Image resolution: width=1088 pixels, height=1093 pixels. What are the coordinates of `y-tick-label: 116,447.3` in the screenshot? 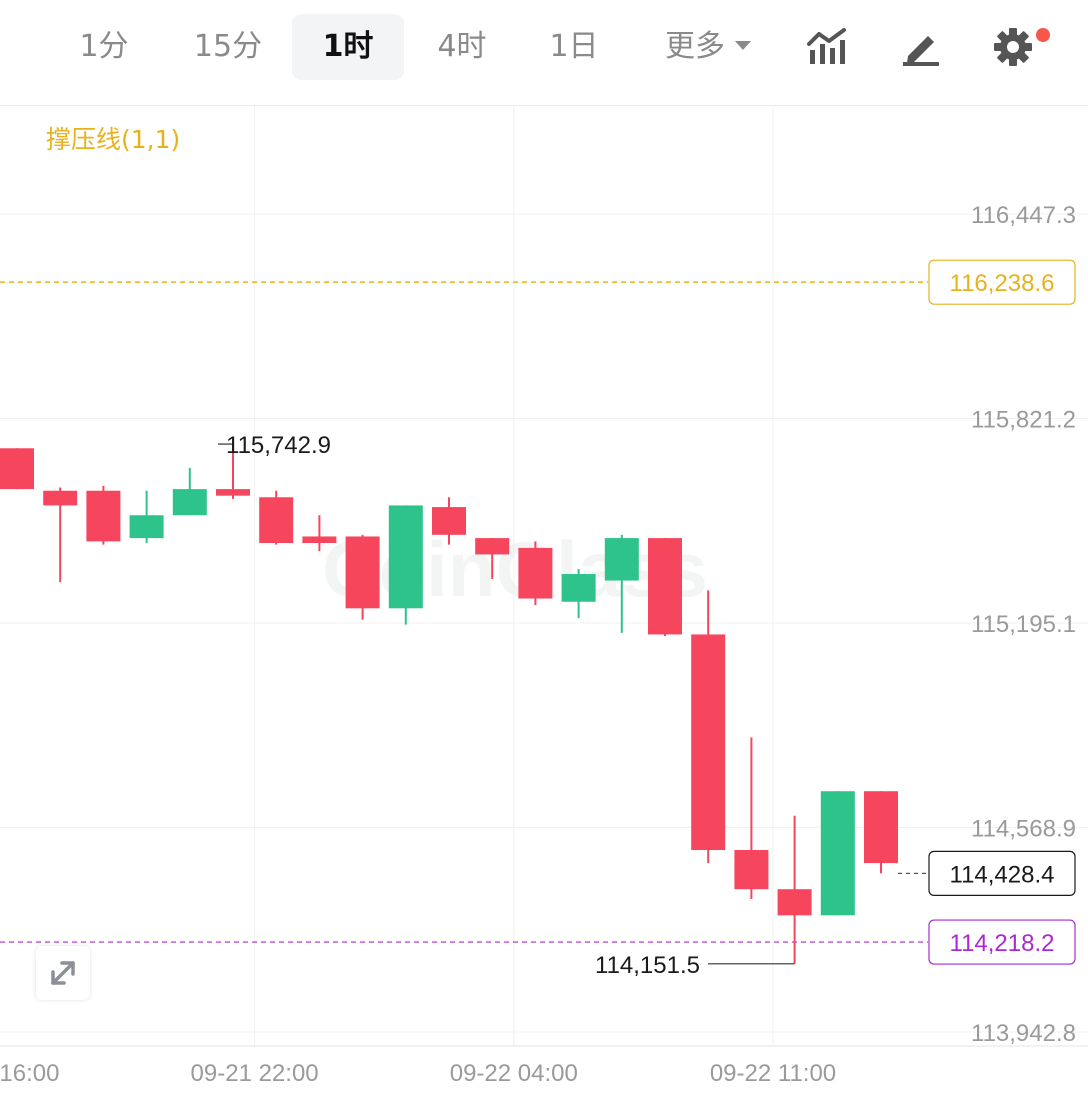 It's located at (1023, 215).